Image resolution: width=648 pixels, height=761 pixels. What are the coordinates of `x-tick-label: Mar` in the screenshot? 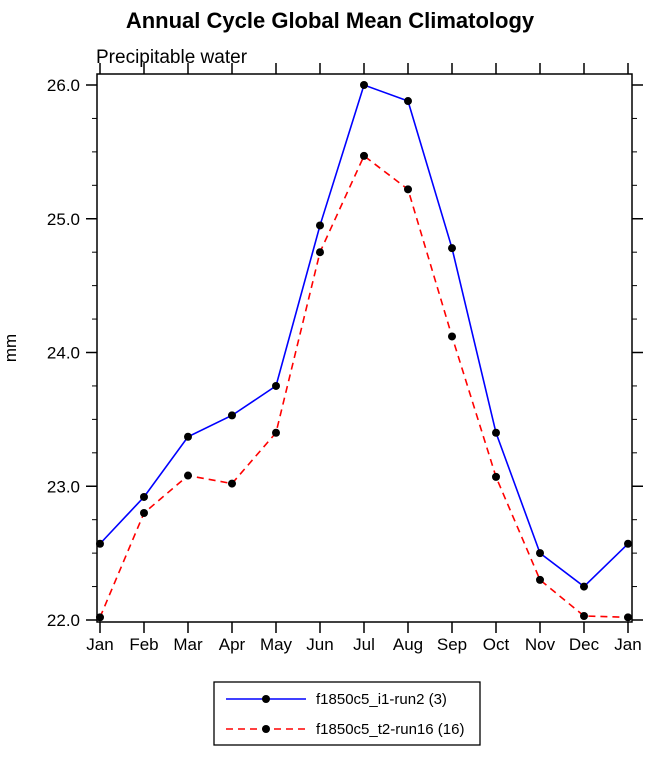 It's located at (188, 644).